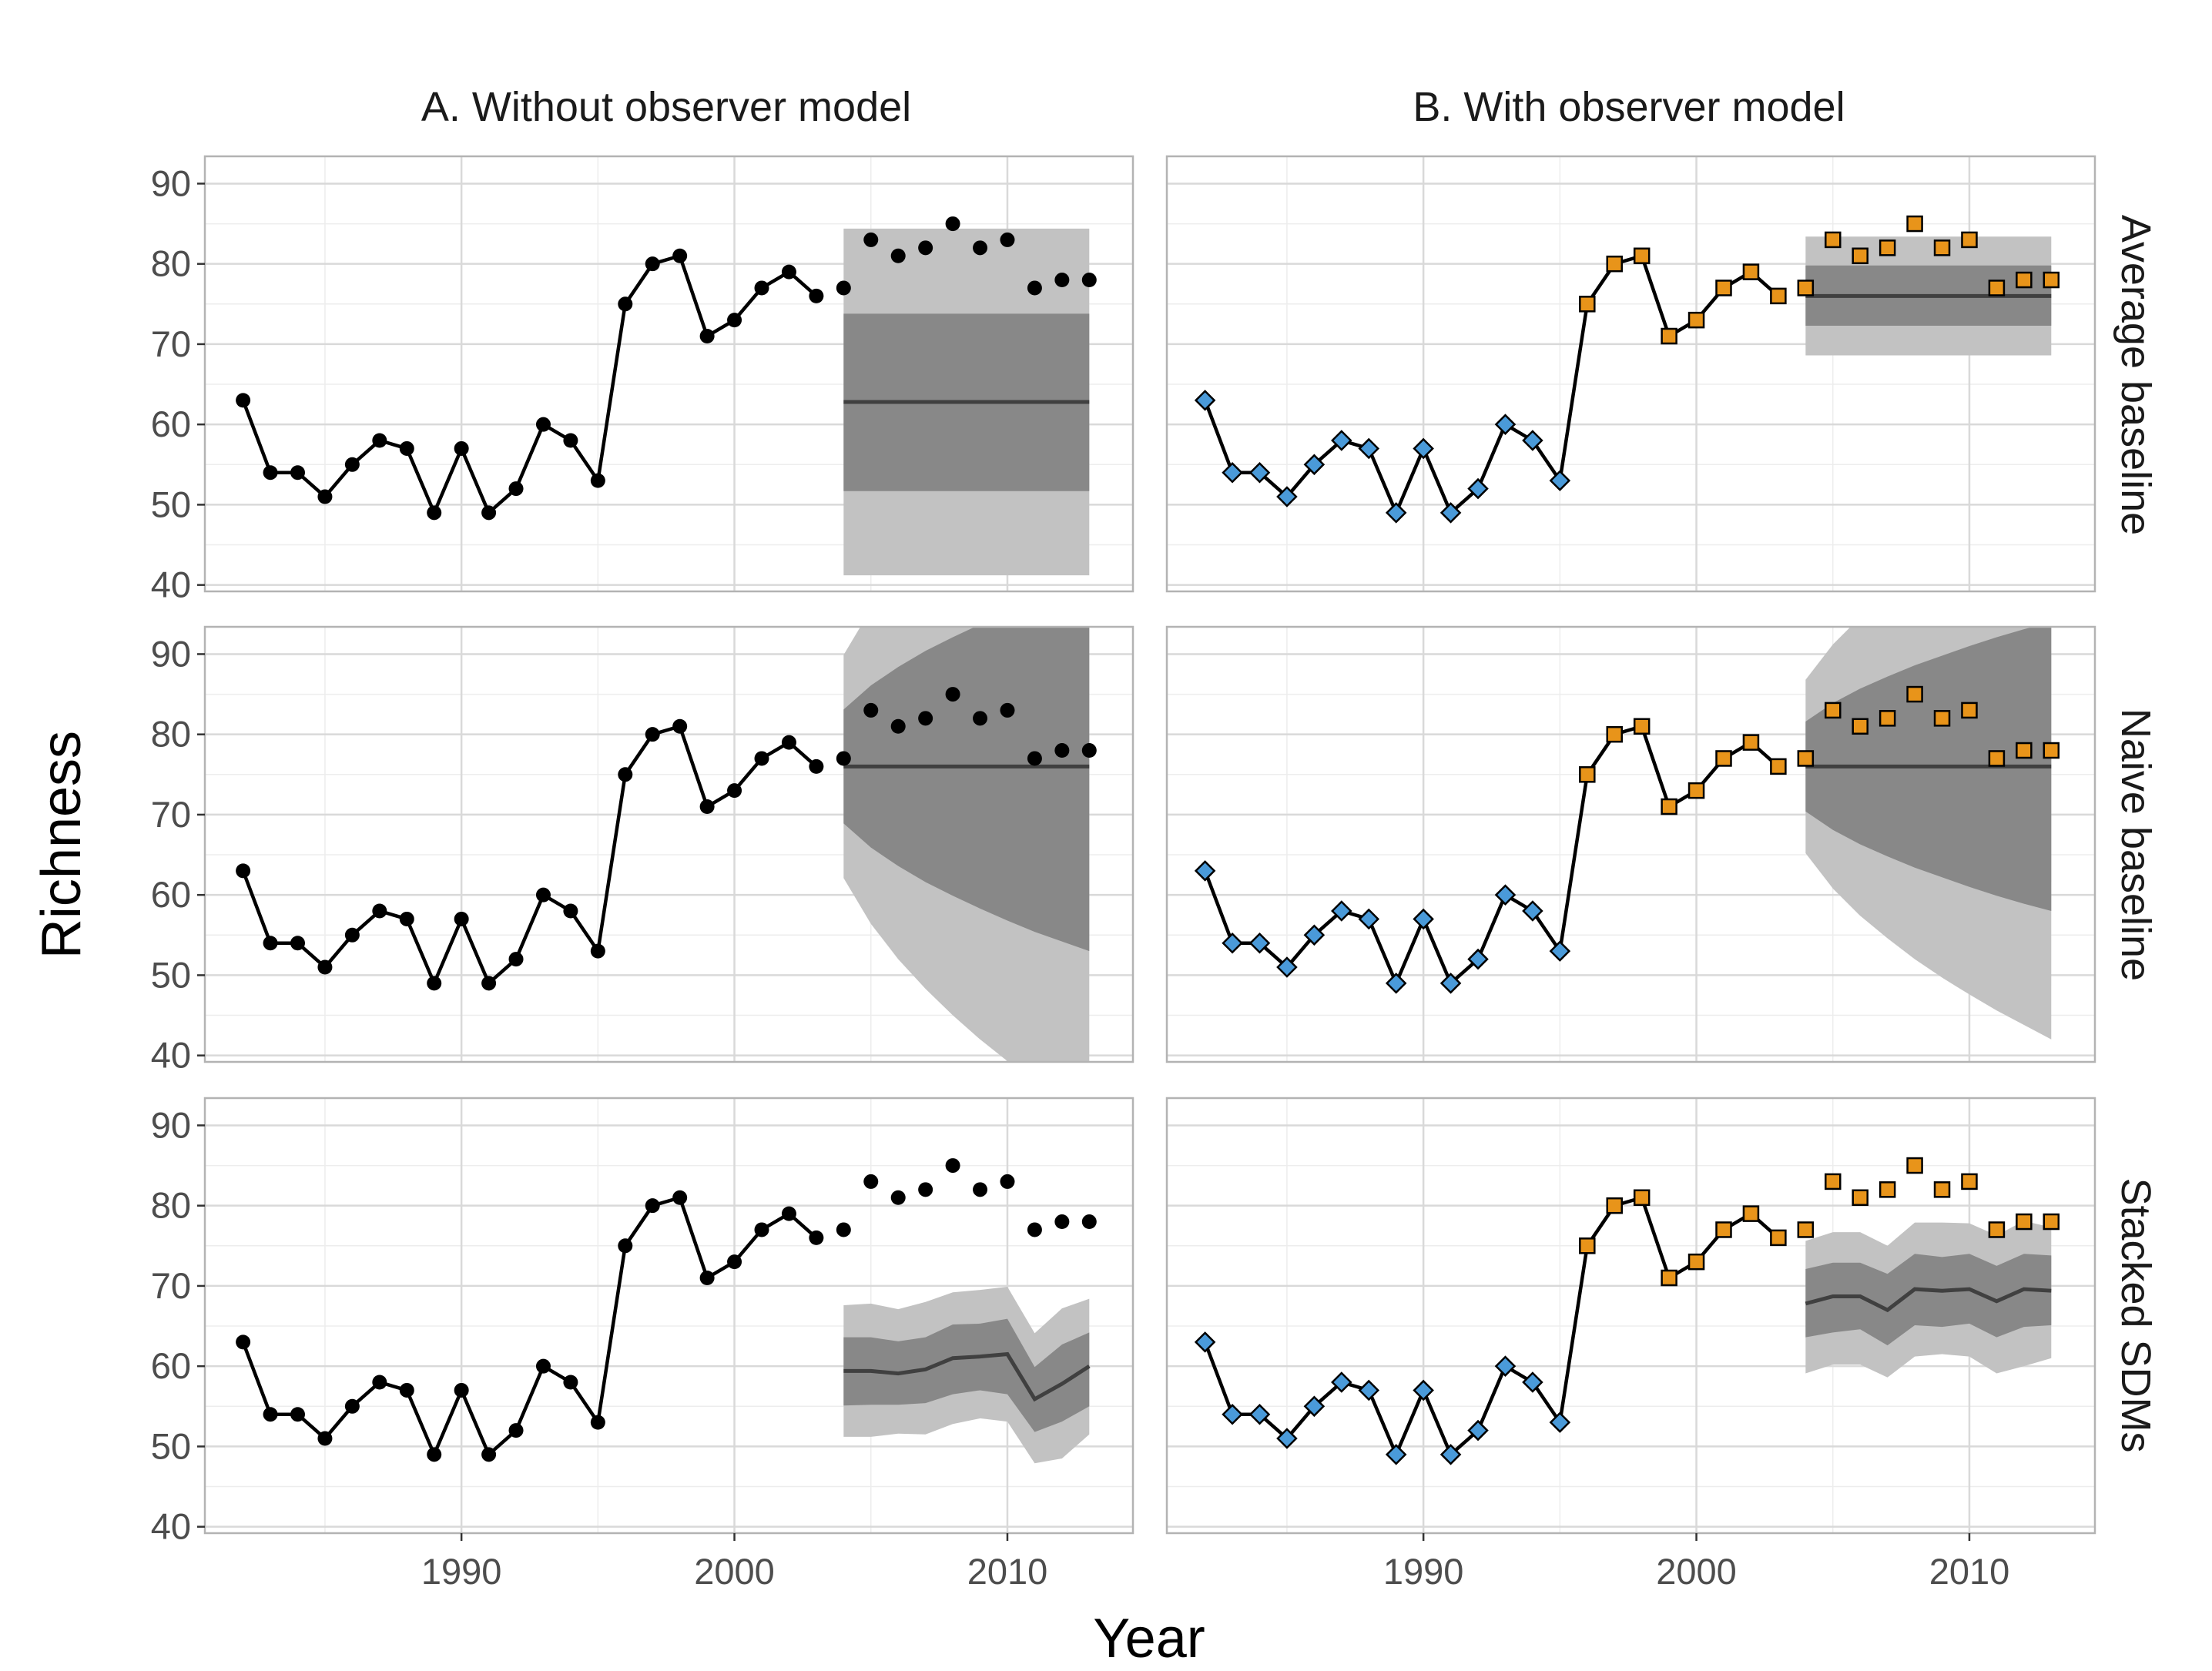 The width and height of the screenshot is (2212, 1671). What do you see at coordinates (171, 584) in the screenshot?
I see `y-tick-label: 40` at bounding box center [171, 584].